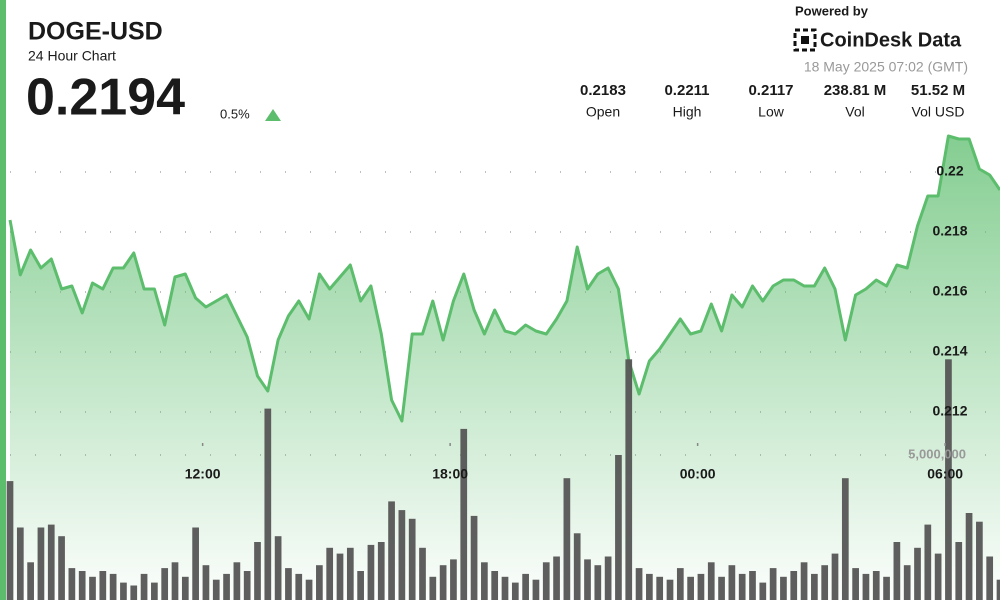 Image resolution: width=1000 pixels, height=600 pixels. Describe the element at coordinates (273, 115) in the screenshot. I see `up-arrow` at that location.